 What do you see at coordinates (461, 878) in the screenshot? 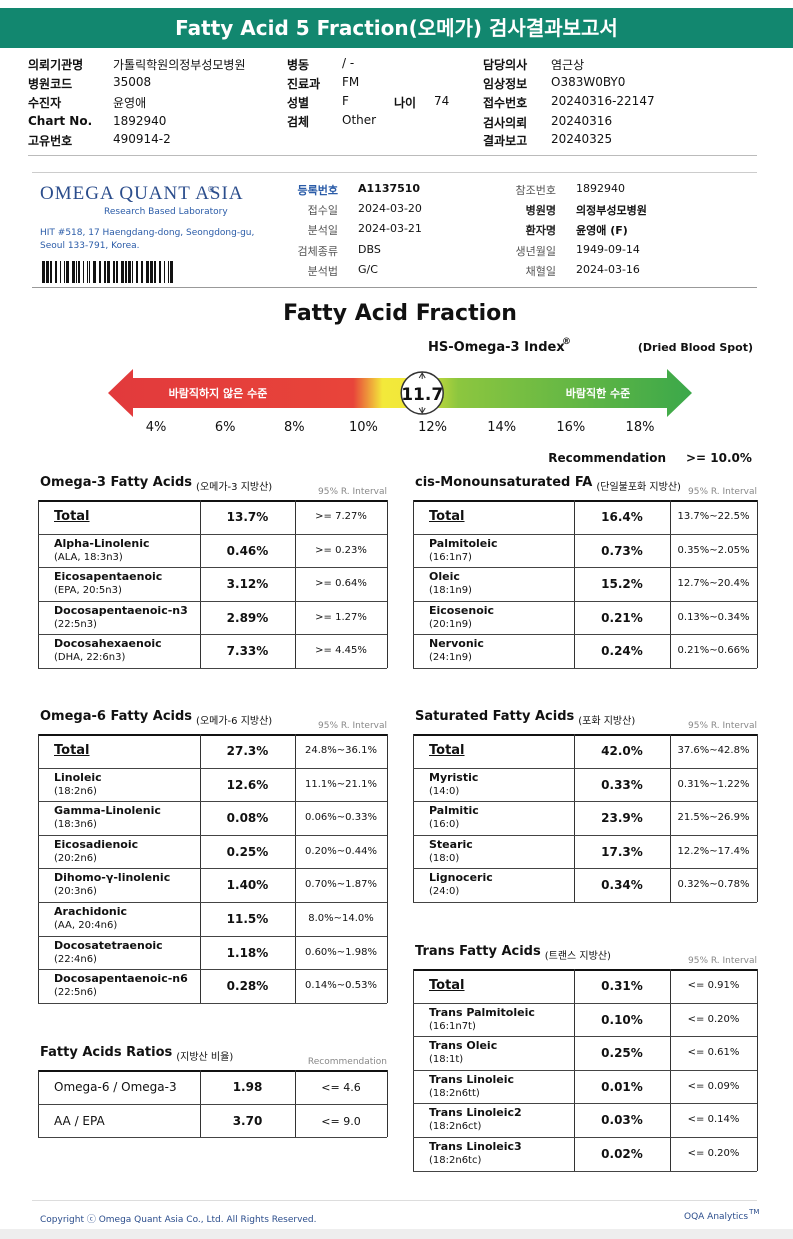
I see `row-name: Lignoceric` at bounding box center [461, 878].